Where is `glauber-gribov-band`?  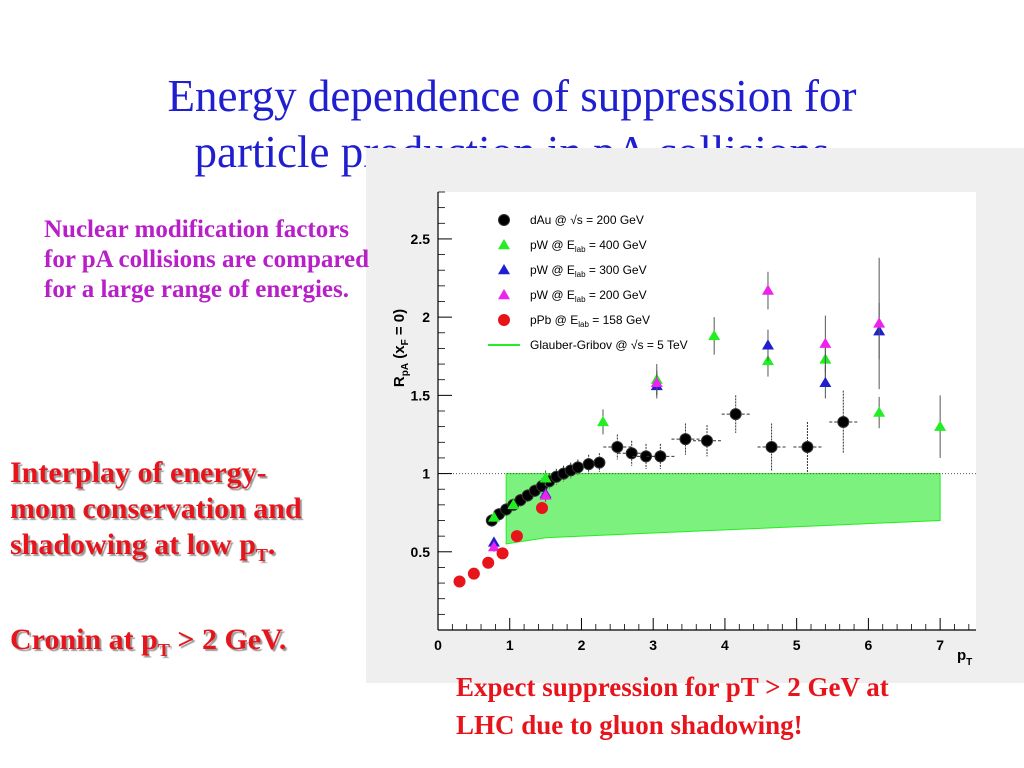
glauber-gribov-band is located at coordinates (723, 509).